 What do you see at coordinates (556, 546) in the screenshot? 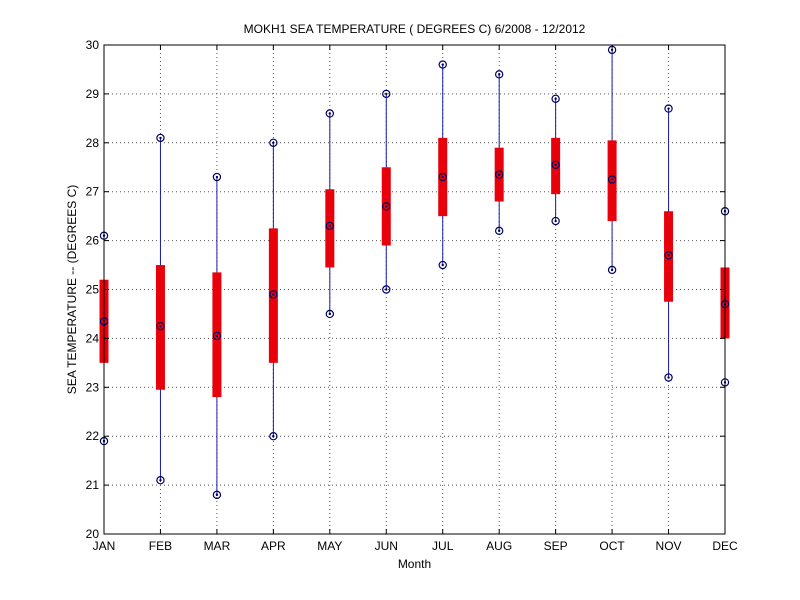
I see `x-tick-label: SEP` at bounding box center [556, 546].